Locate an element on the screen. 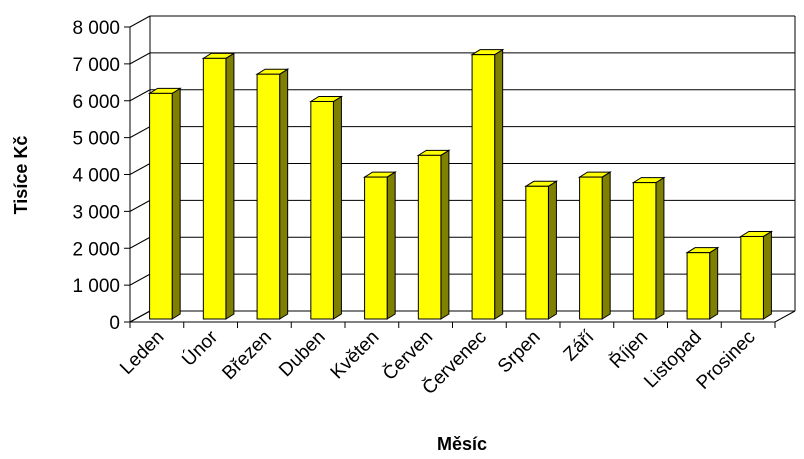  y-tick-label: 1 000 is located at coordinates (96, 286).